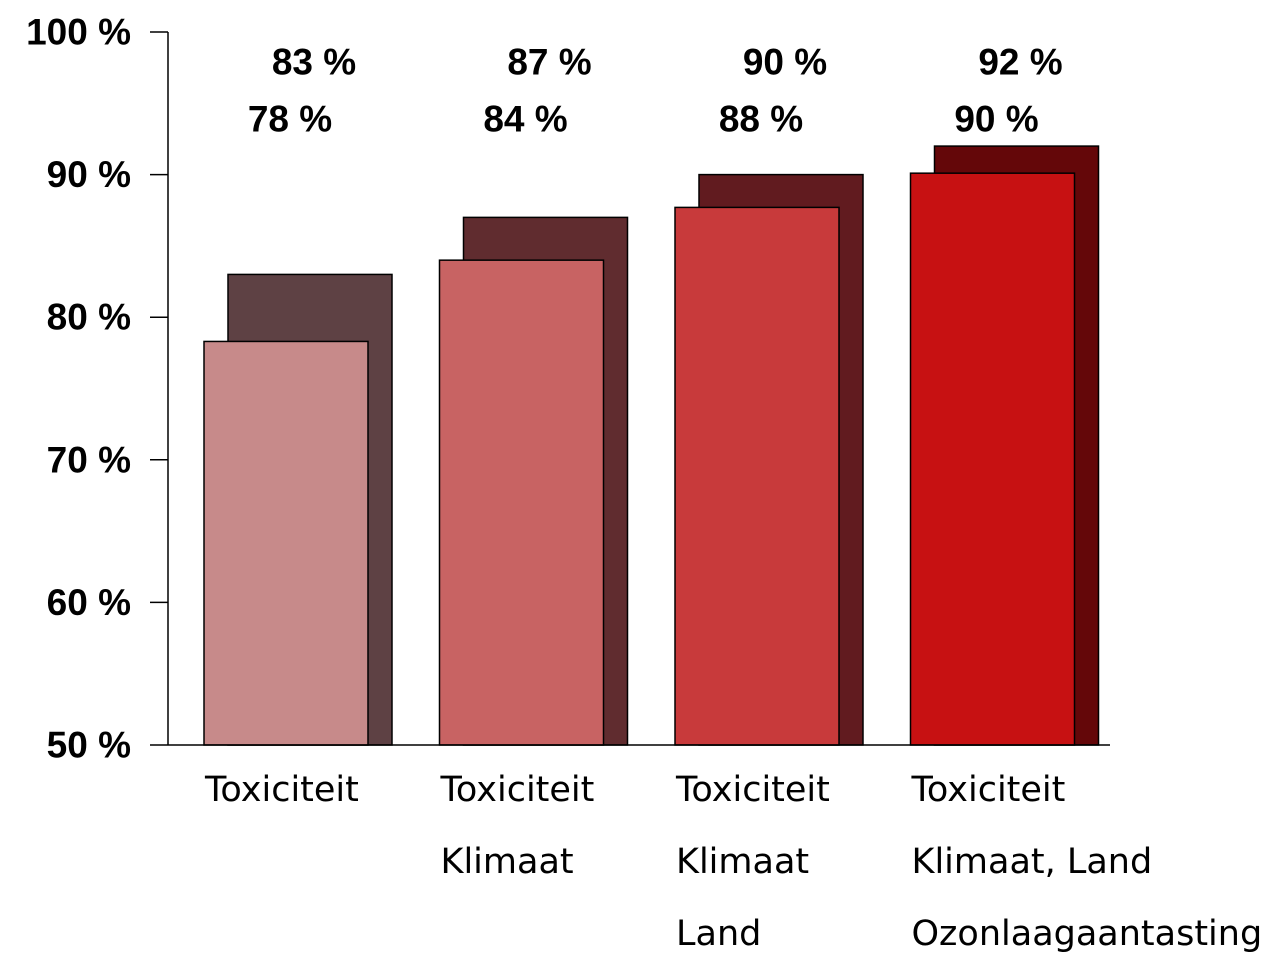 The image size is (1280, 960). What do you see at coordinates (1087, 934) in the screenshot?
I see `category-label: Ozonlaagaantasting` at bounding box center [1087, 934].